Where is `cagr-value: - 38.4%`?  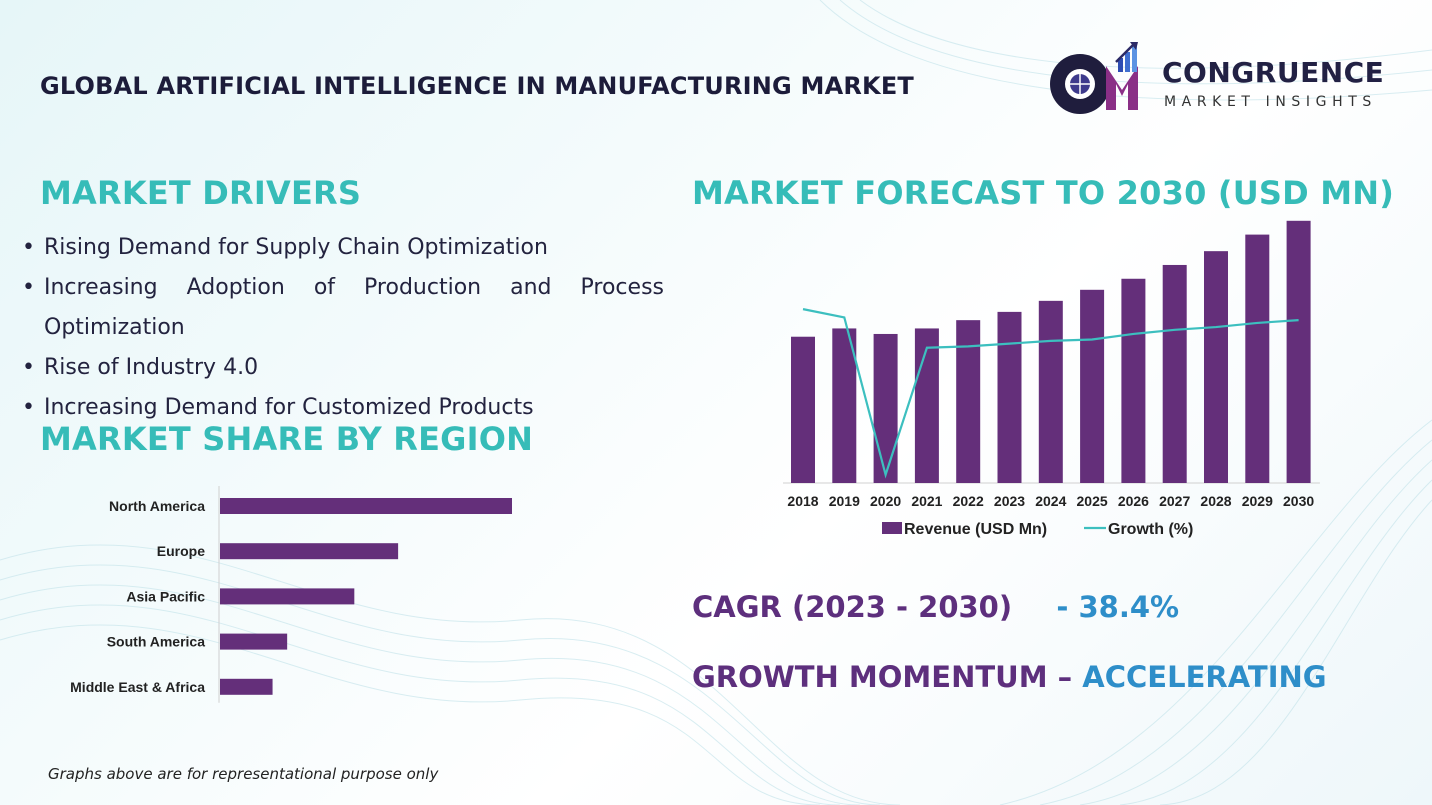 cagr-value: - 38.4% is located at coordinates (1118, 607).